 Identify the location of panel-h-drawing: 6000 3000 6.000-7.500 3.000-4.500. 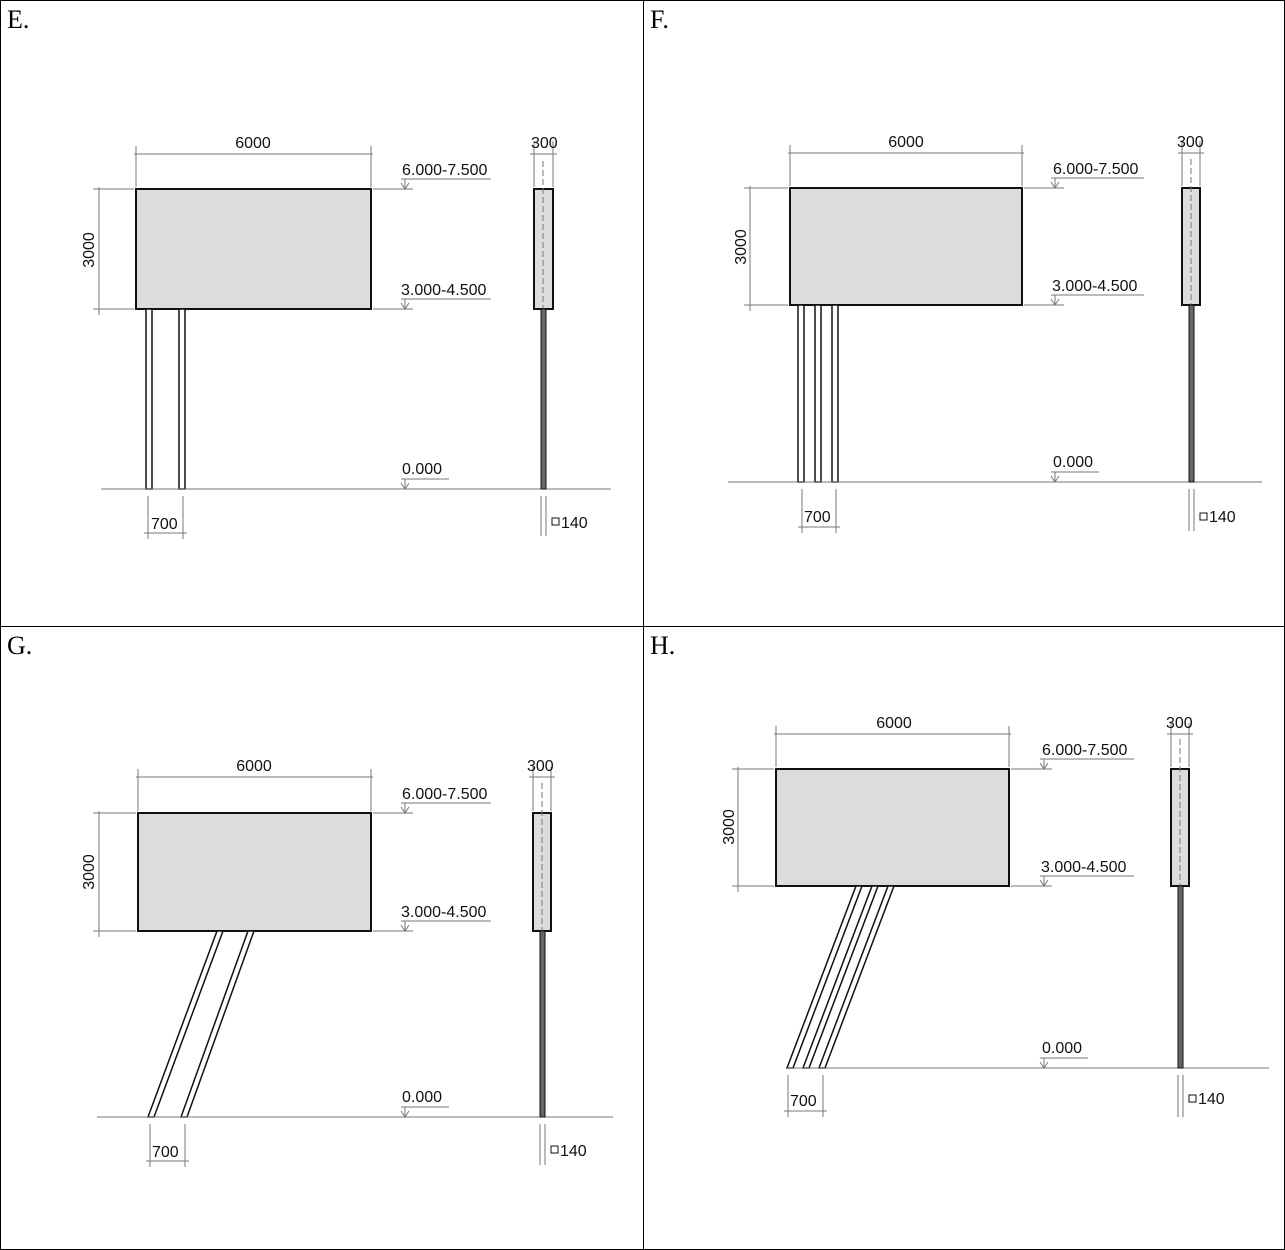
(995, 916).